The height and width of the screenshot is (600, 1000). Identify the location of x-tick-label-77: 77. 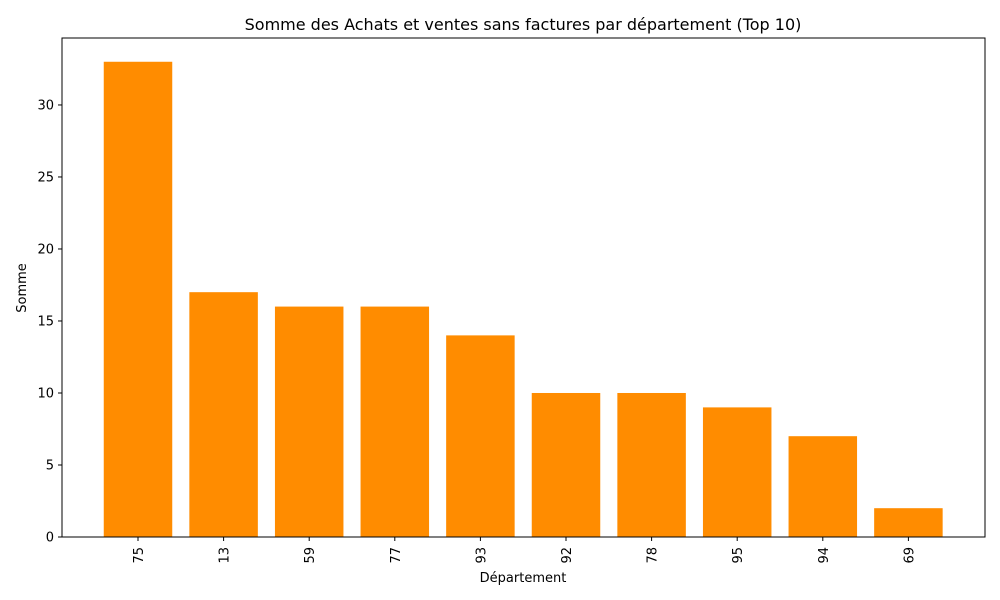
(396, 555).